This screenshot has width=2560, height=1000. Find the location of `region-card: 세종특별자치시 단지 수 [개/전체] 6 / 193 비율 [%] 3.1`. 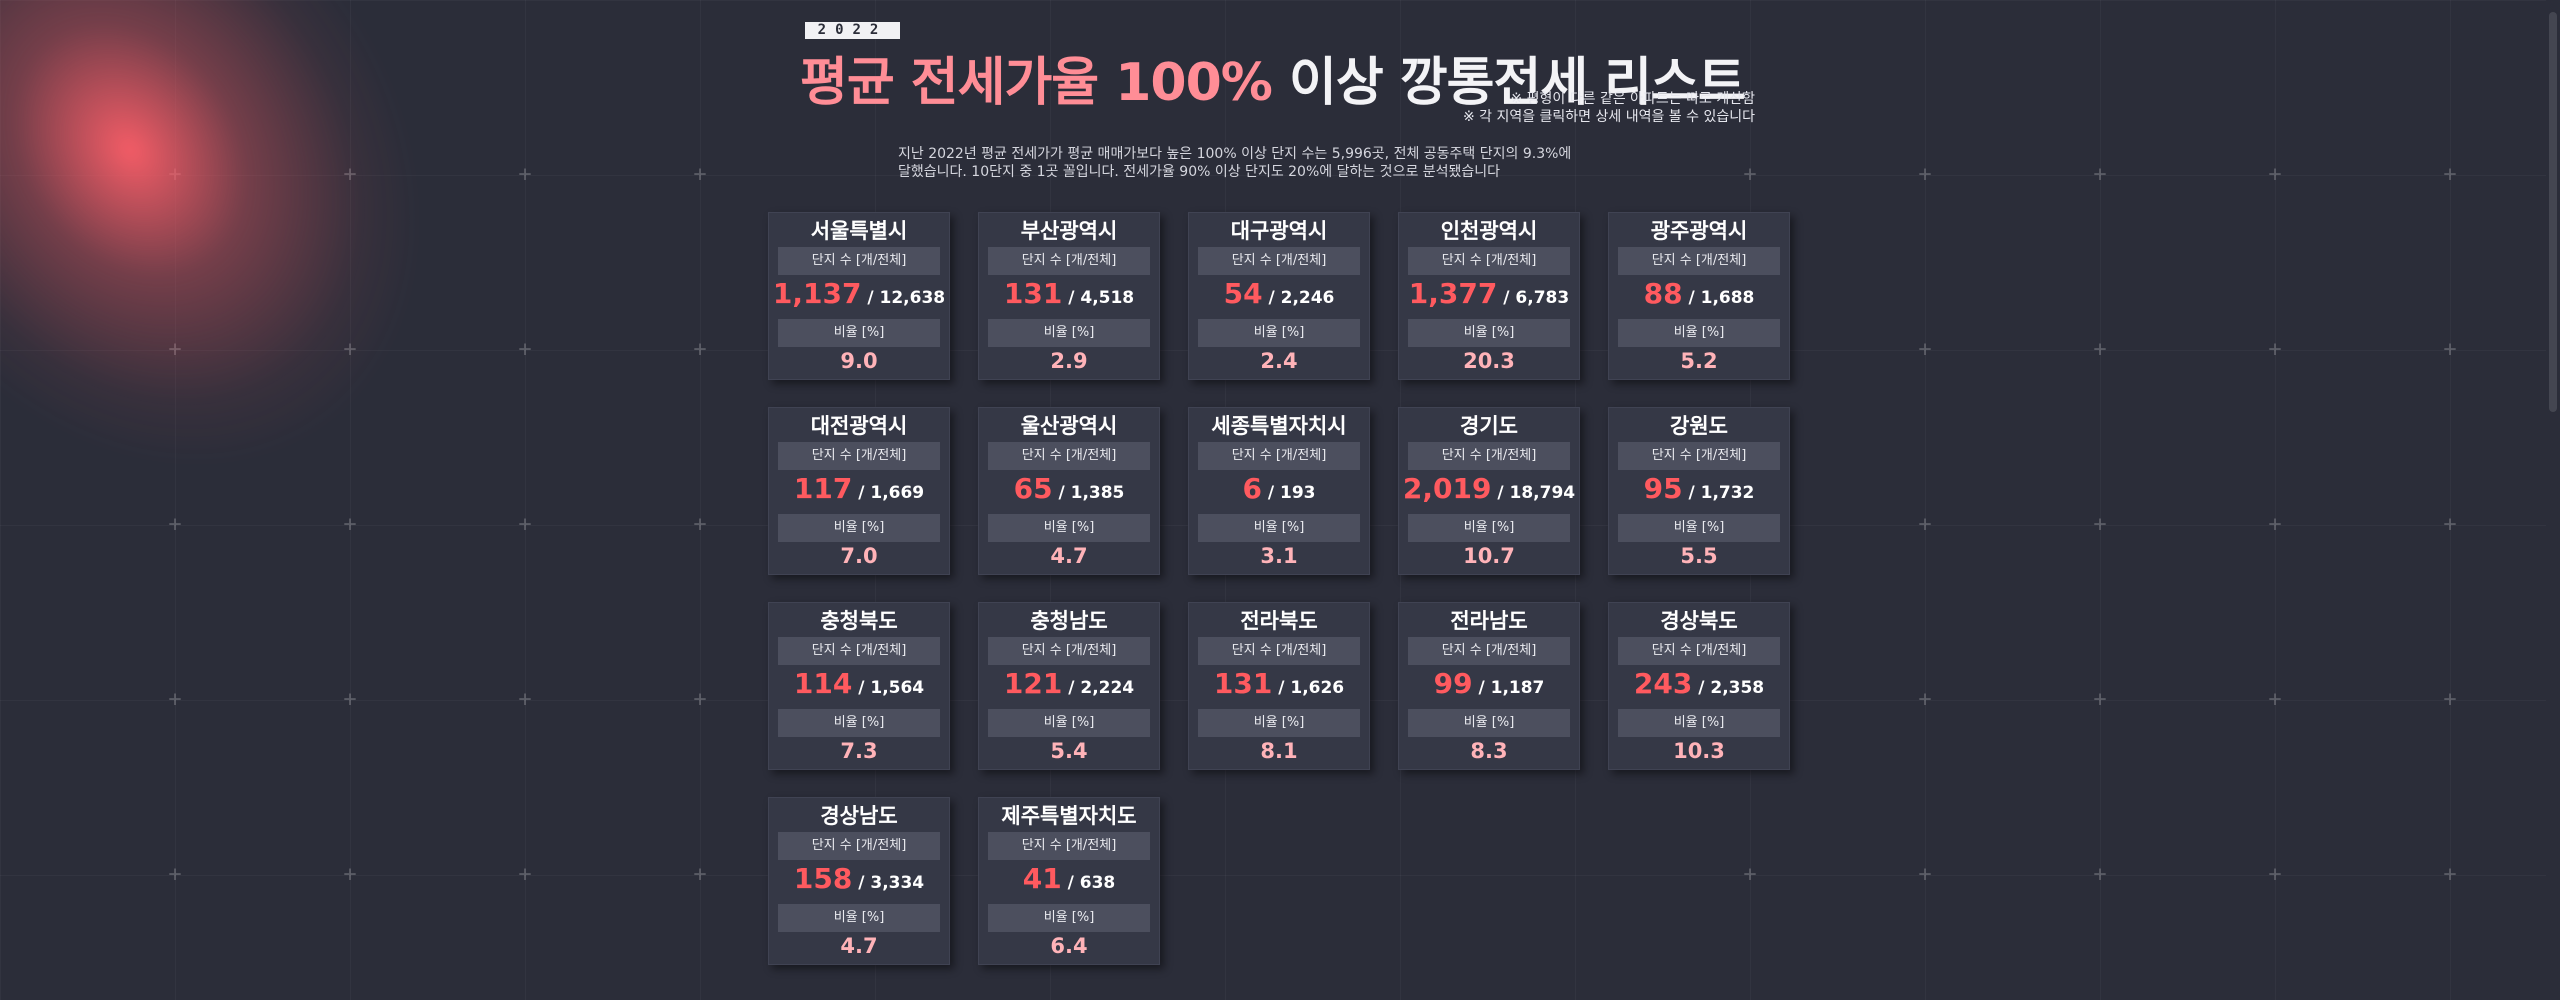

region-card: 세종특별자치시 단지 수 [개/전체] 6 / 193 비율 [%] 3.1 is located at coordinates (1279, 491).